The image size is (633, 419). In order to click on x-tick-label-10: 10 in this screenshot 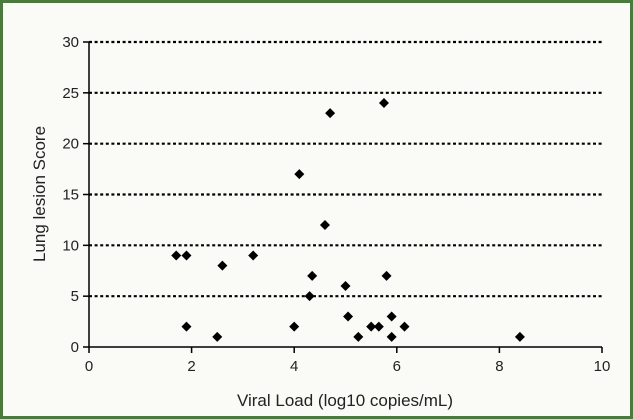, I will do `click(602, 366)`.